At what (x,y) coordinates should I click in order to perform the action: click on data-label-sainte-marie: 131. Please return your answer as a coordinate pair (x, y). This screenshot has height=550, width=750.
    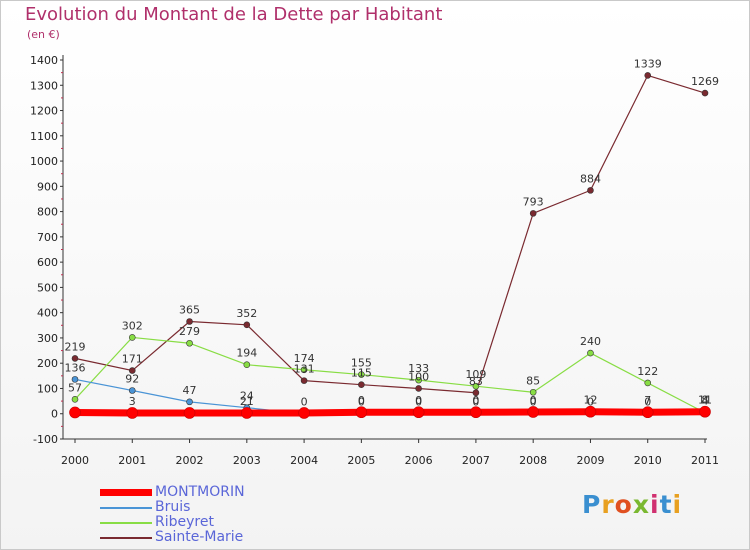
    Looking at the image, I should click on (304, 369).